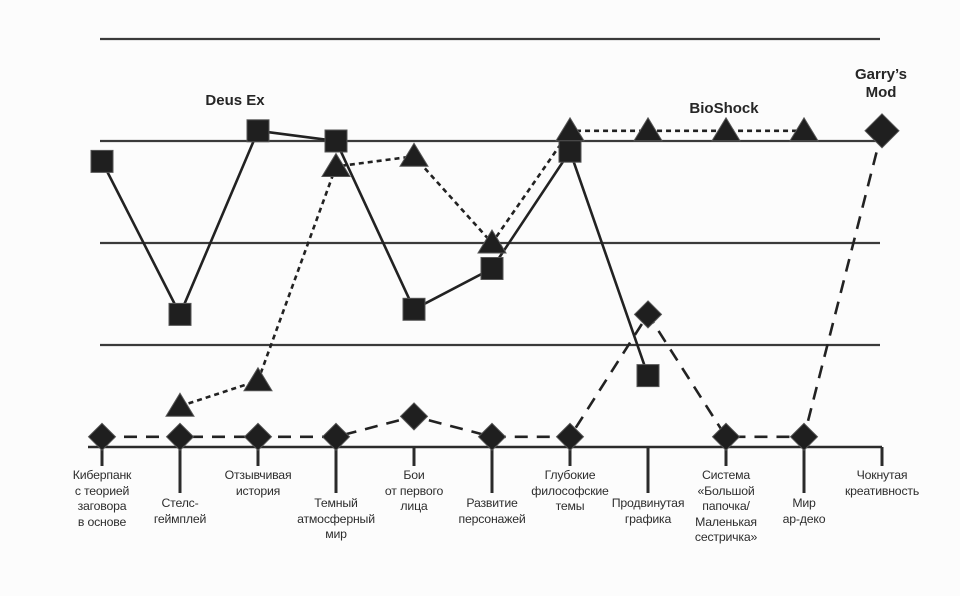 The width and height of the screenshot is (960, 596). Describe the element at coordinates (336, 518) in the screenshot. I see `category-label: Темный атмосферный мир` at that location.